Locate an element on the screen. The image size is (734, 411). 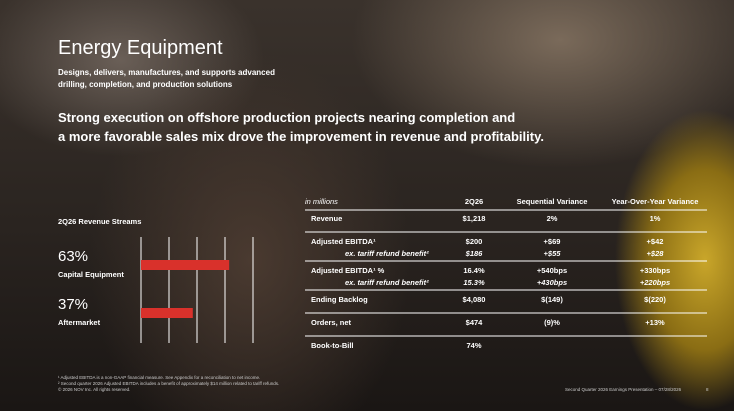
streams-title: 2Q26 Revenue Streams is located at coordinates (100, 221).